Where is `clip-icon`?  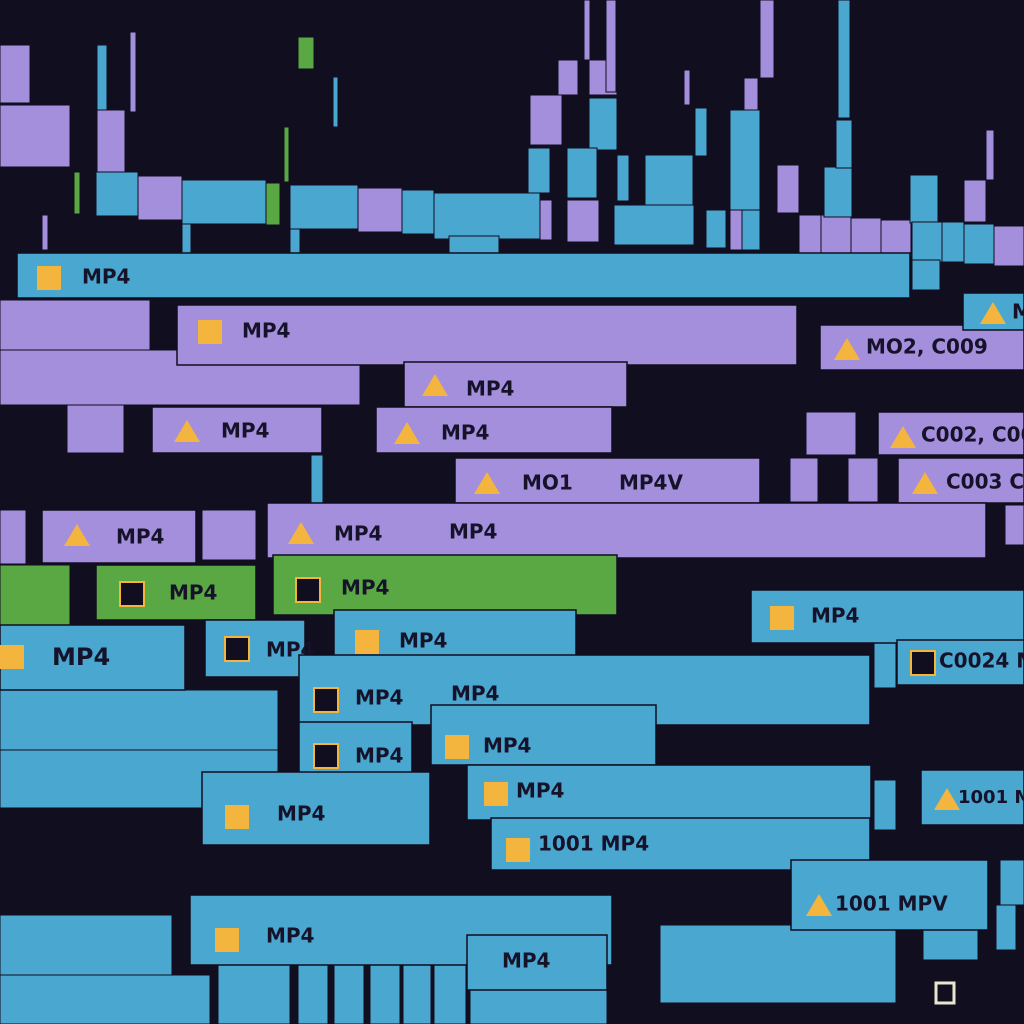 clip-icon is located at coordinates (487, 483).